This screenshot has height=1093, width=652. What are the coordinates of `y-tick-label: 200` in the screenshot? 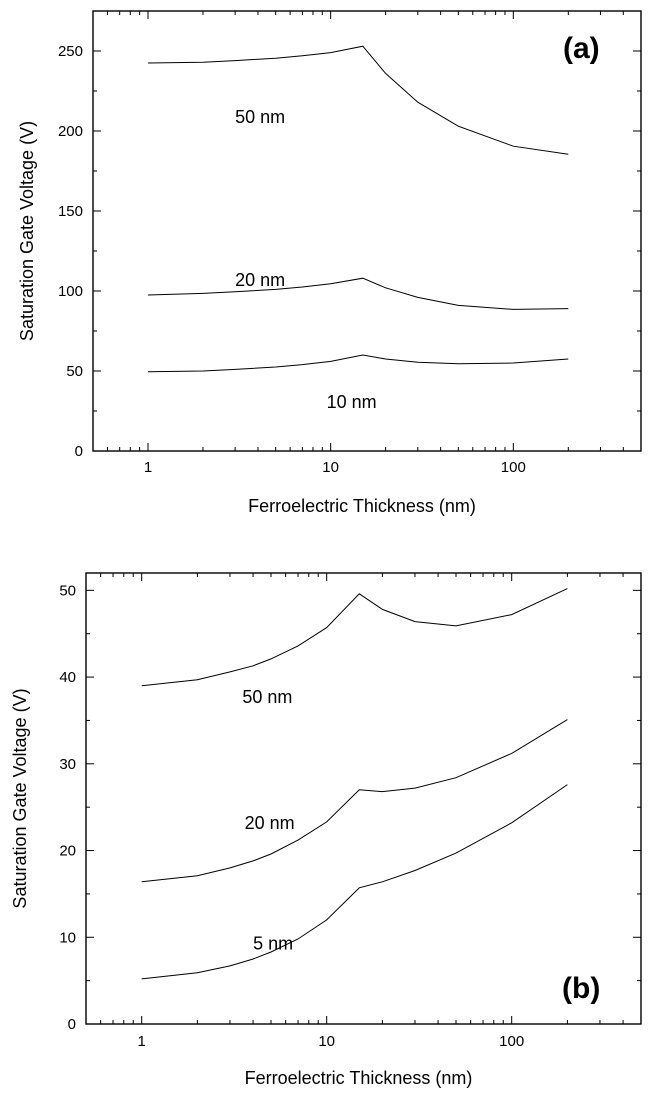 It's located at (70, 131).